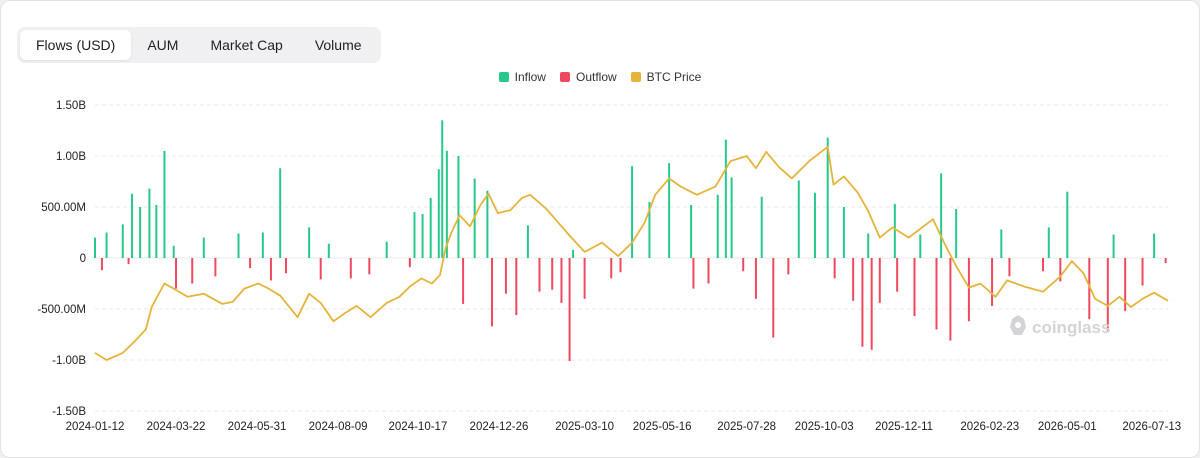 The width and height of the screenshot is (1200, 458). Describe the element at coordinates (522, 77) in the screenshot. I see `legend-item-inflow: Inflow` at that location.